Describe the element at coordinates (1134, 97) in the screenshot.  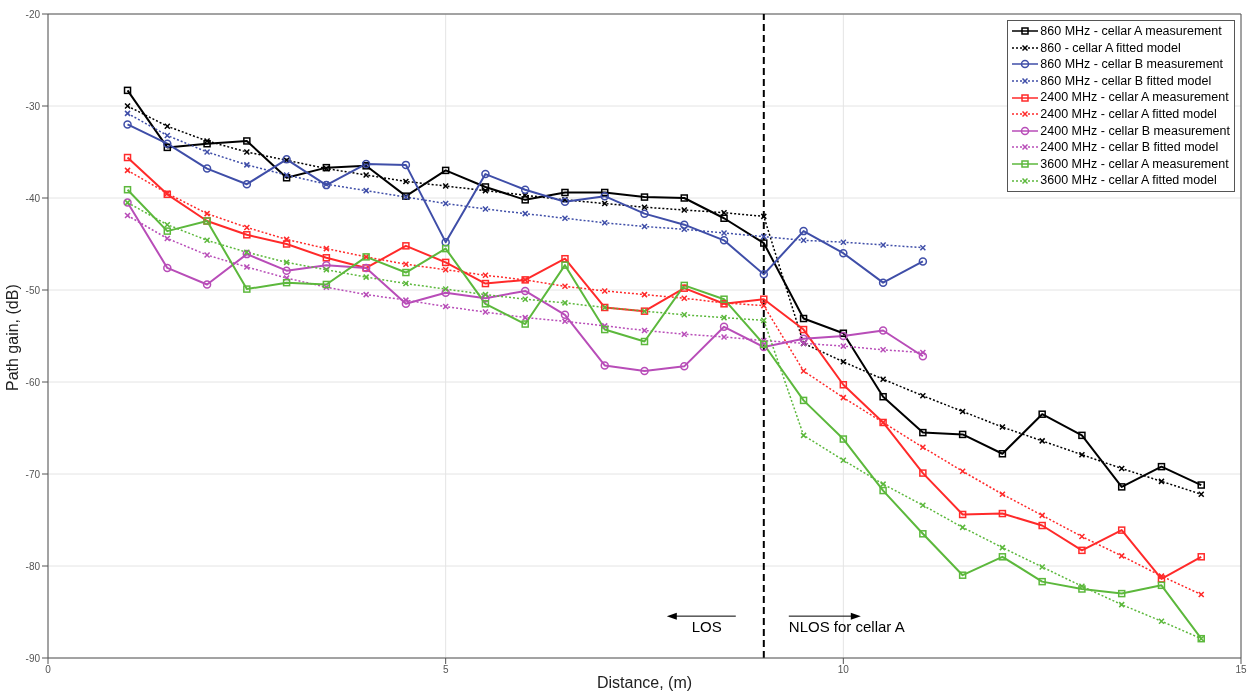
I see `legend-label: 2400 MHz - cellar A measurement` at that location.